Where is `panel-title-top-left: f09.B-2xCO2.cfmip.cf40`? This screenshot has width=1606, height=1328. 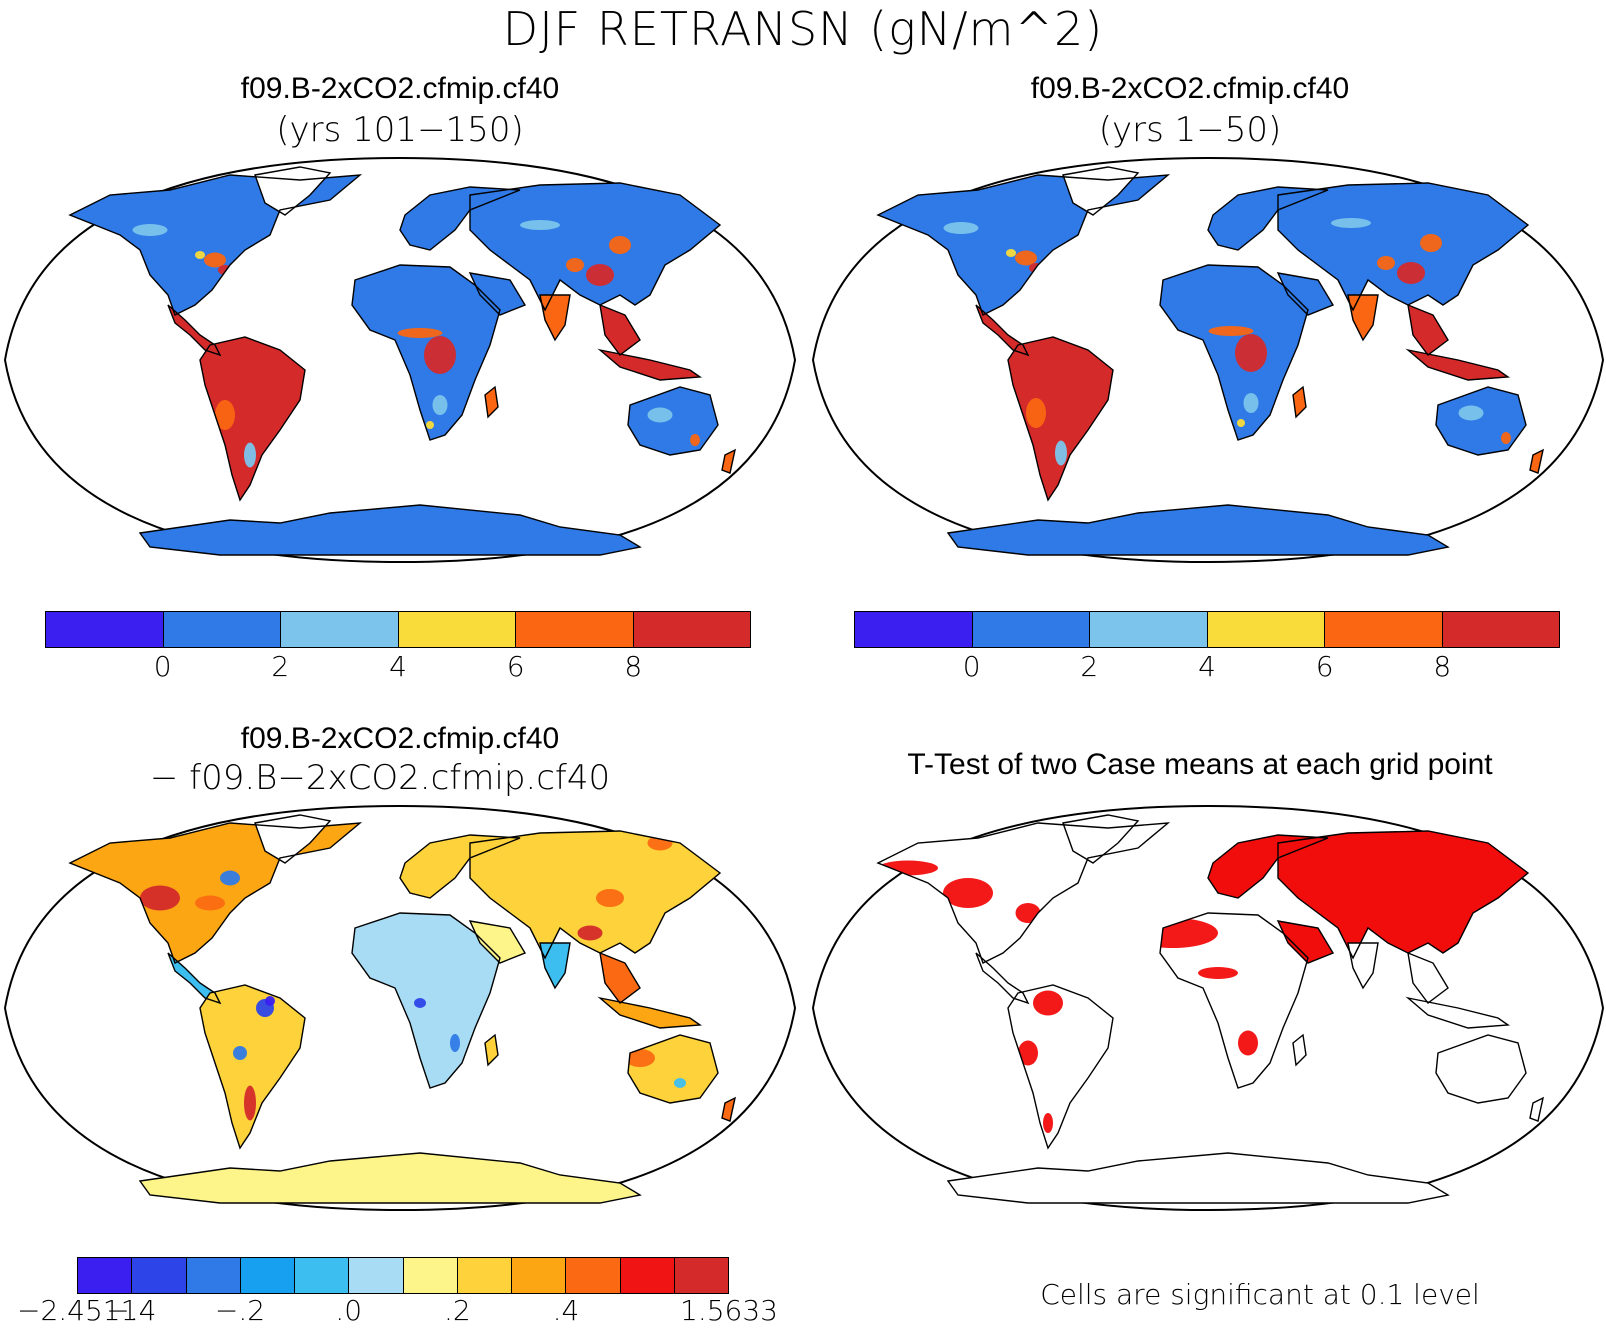
panel-title-top-left: f09.B-2xCO2.cfmip.cf40 is located at coordinates (400, 88).